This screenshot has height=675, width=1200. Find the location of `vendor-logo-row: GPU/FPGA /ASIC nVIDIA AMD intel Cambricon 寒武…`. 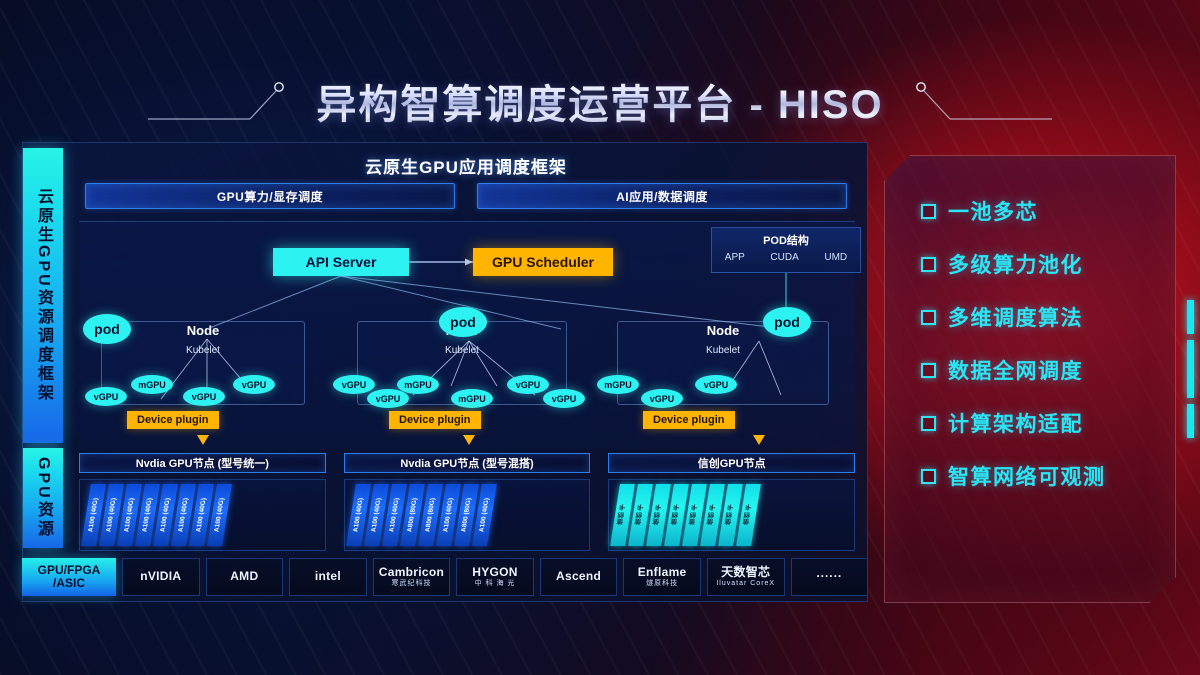

vendor-logo-row: GPU/FPGA /ASIC nVIDIA AMD intel Cambricon 寒武… is located at coordinates (445, 577).